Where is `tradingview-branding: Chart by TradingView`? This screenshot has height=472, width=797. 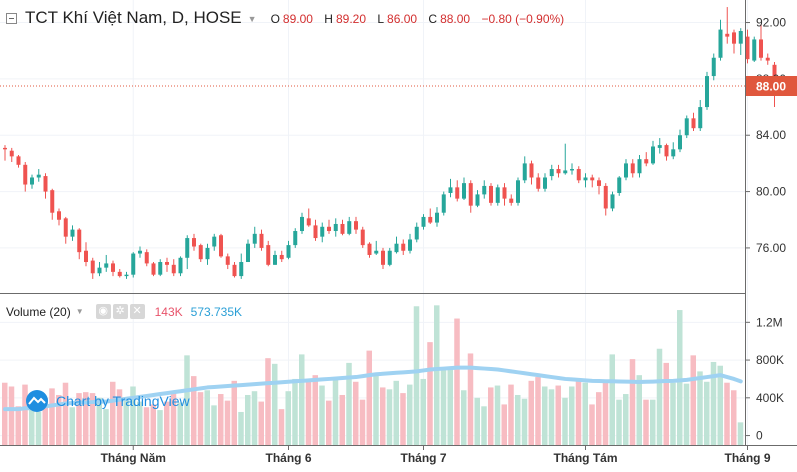
tradingview-branding: Chart by TradingView is located at coordinates (107, 401).